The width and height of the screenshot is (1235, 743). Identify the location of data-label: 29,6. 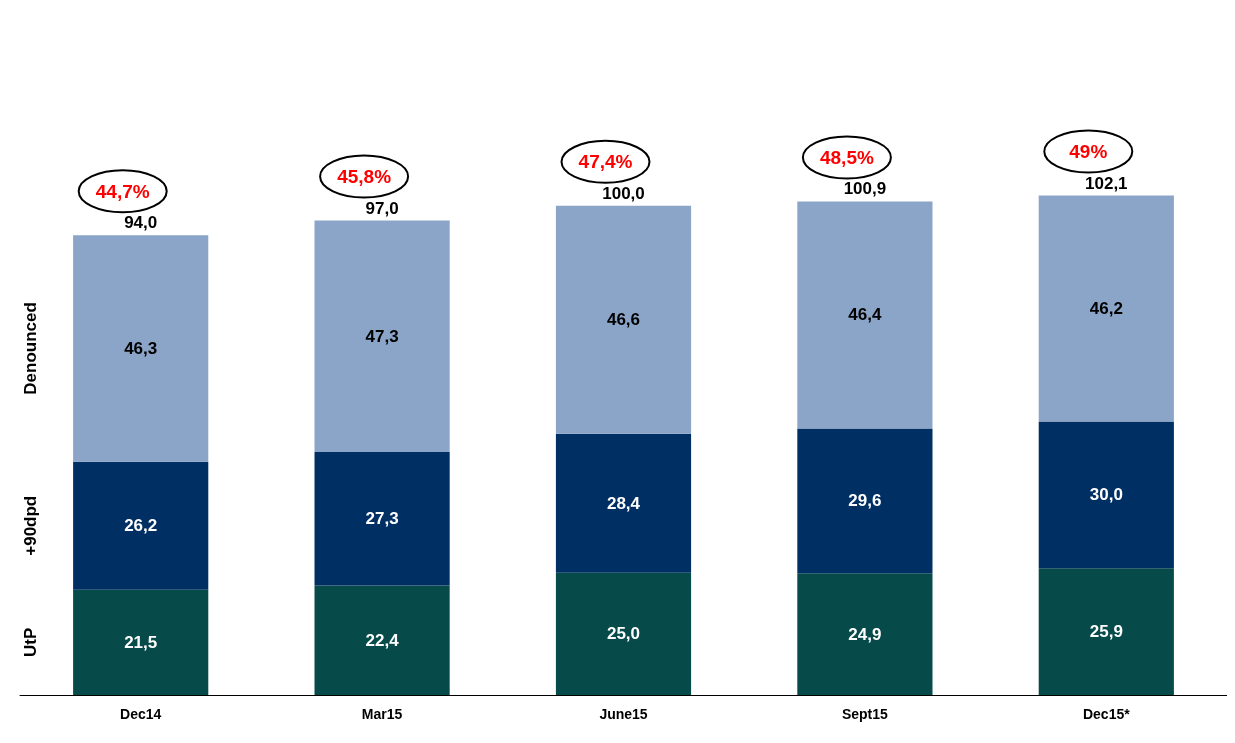
(865, 501).